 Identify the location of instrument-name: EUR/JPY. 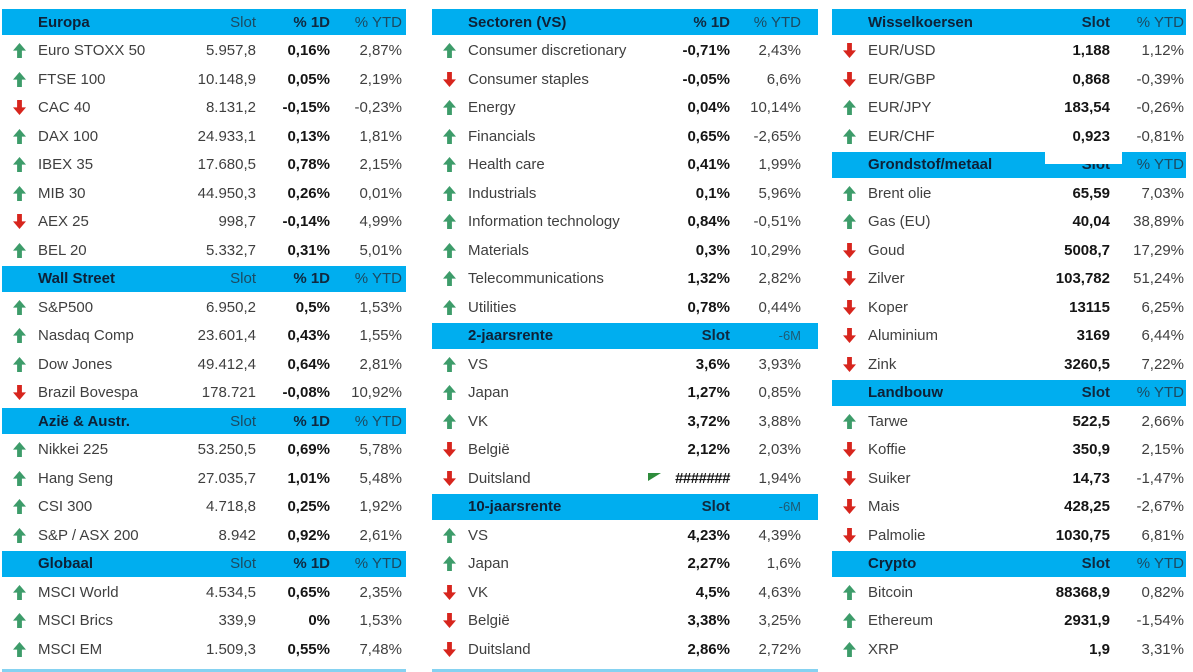
(900, 108).